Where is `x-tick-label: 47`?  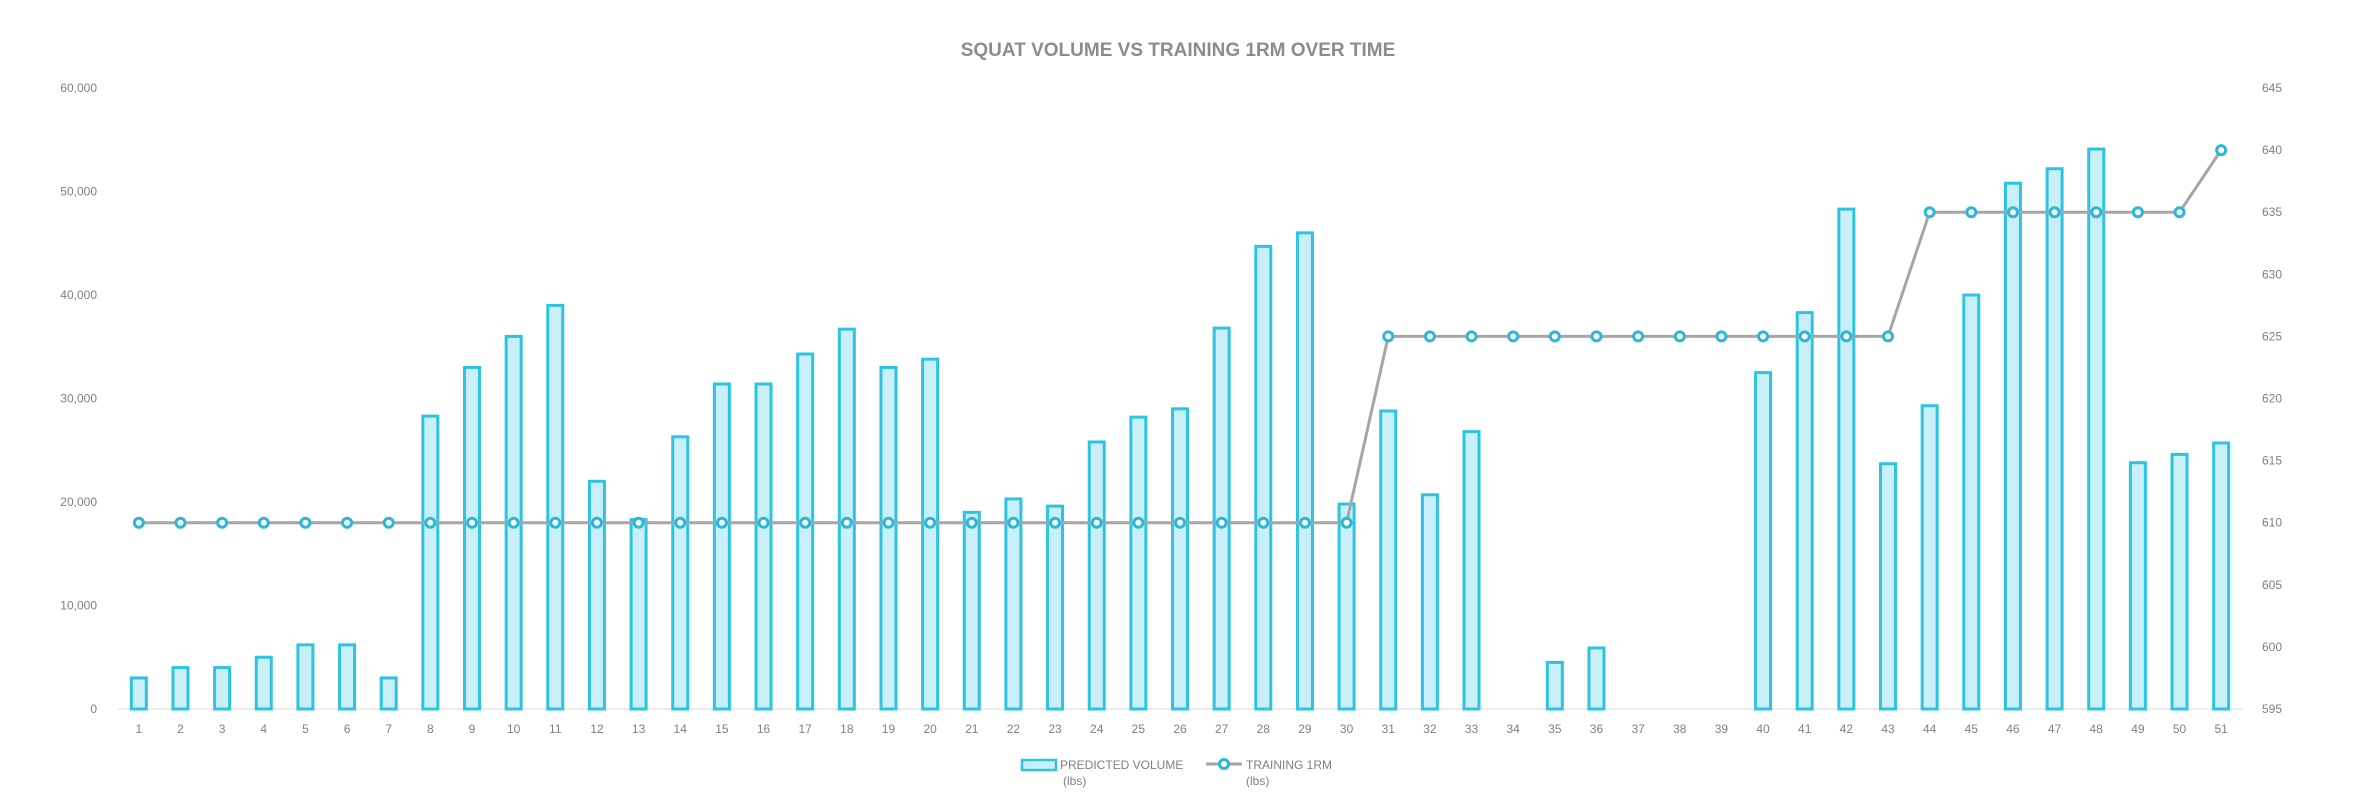
x-tick-label: 47 is located at coordinates (2055, 729).